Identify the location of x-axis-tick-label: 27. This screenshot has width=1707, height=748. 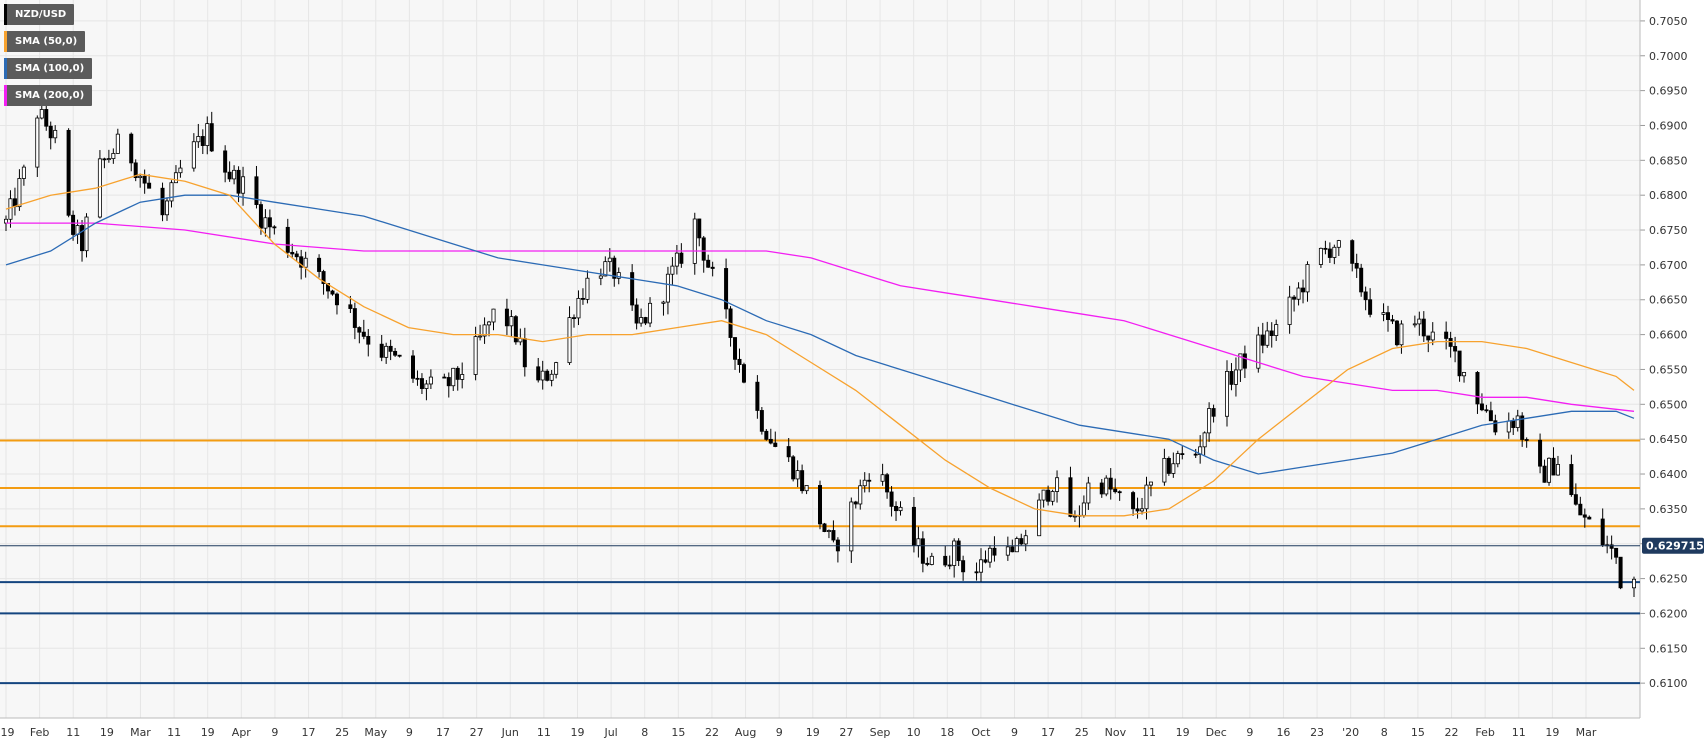
(477, 732).